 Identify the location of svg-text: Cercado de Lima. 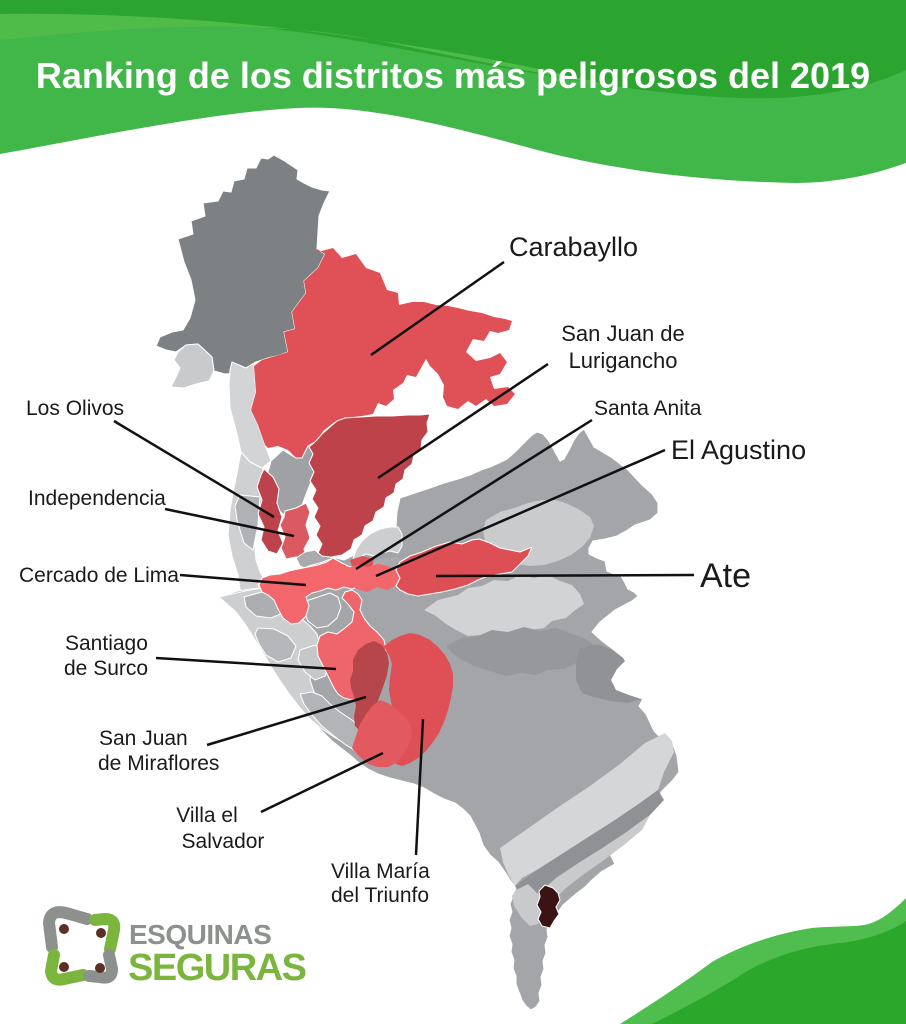
(99, 575).